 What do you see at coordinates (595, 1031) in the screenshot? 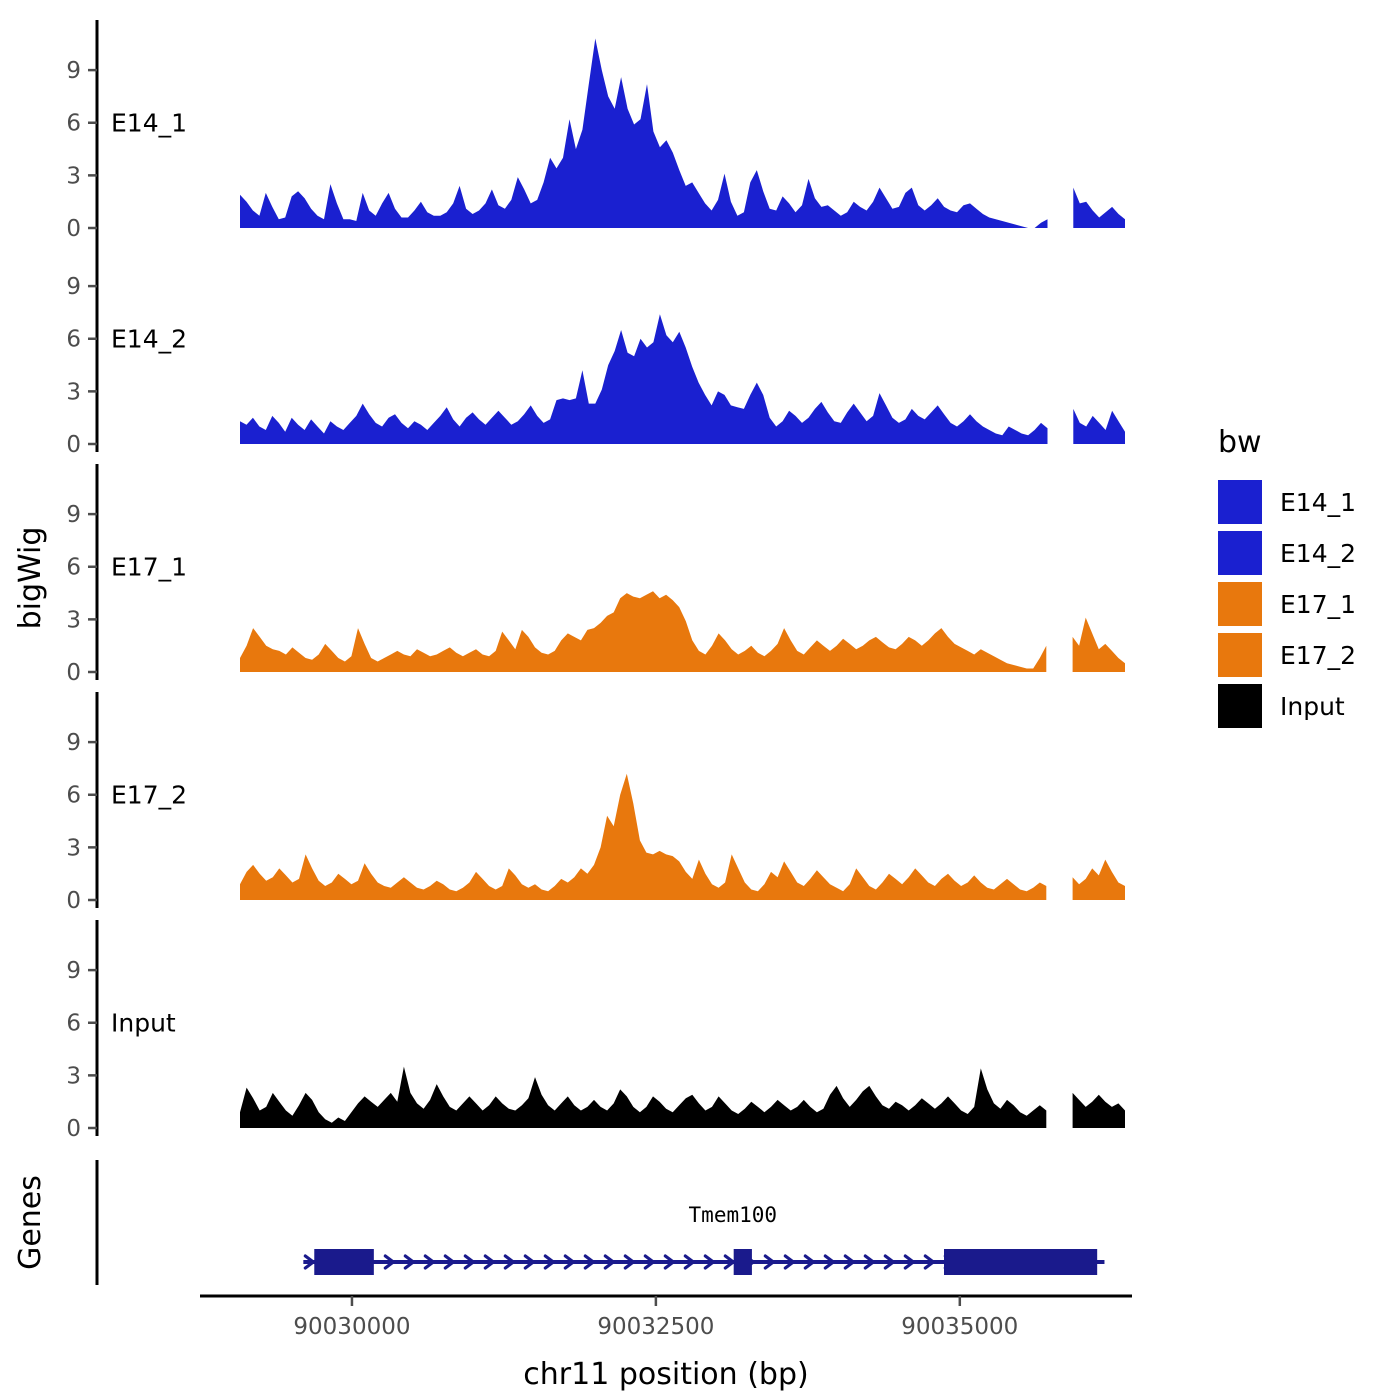
I see `track-panel-input: 0 3 6 9 Input` at bounding box center [595, 1031].